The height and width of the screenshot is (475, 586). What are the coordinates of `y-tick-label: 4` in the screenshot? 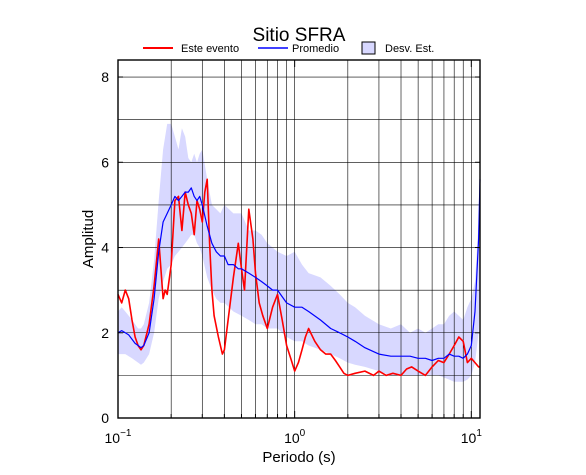 It's located at (105, 248).